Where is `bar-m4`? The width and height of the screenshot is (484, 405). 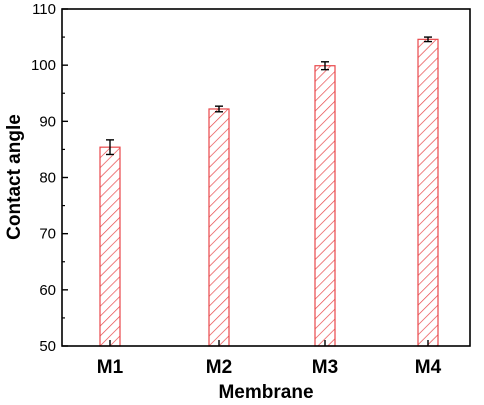 bar-m4 is located at coordinates (428, 192).